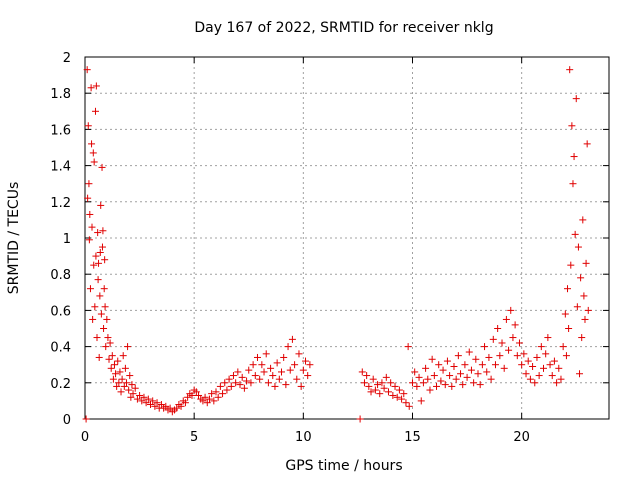 The width and height of the screenshot is (640, 480). I want to click on y-tick-label: 0, so click(67, 420).